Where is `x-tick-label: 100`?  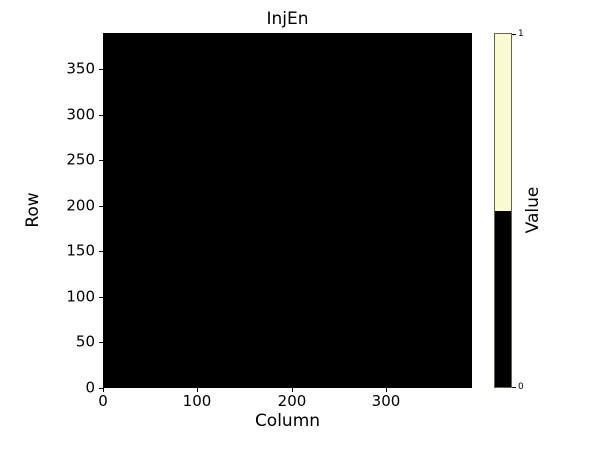 x-tick-label: 100 is located at coordinates (197, 401).